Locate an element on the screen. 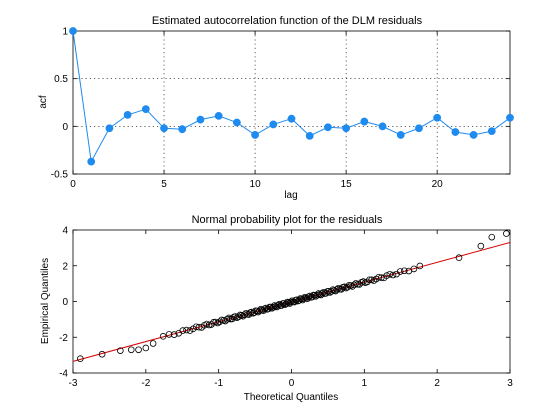 Image resolution: width=560 pixels, height=420 pixels. acf-xtick-label: 10 is located at coordinates (256, 184).